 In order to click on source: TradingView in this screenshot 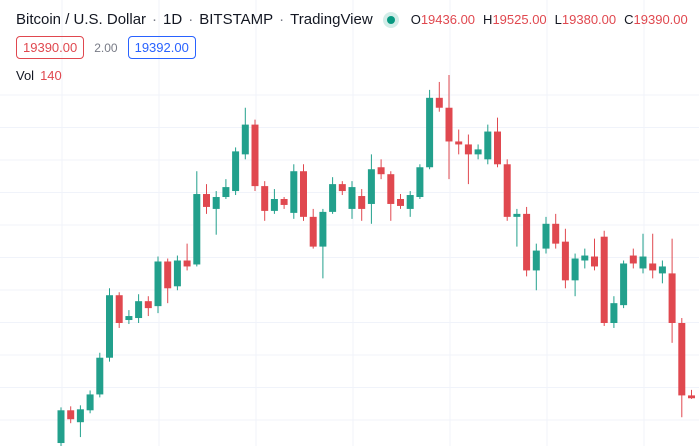, I will do `click(331, 19)`.